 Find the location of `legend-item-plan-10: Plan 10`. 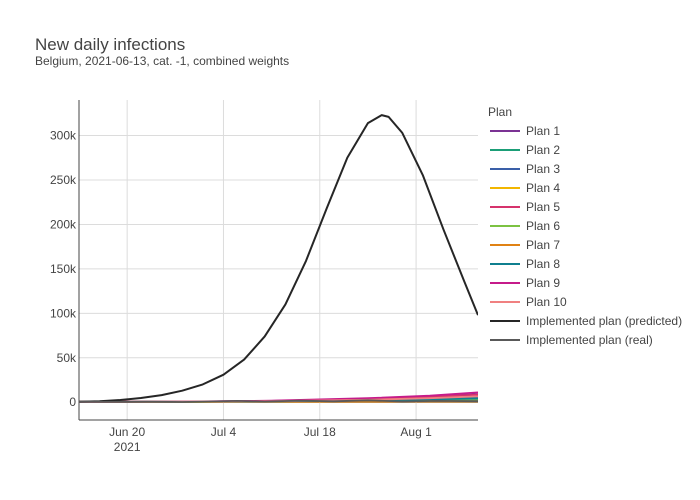

legend-item-plan-10: Plan 10 is located at coordinates (528, 302).